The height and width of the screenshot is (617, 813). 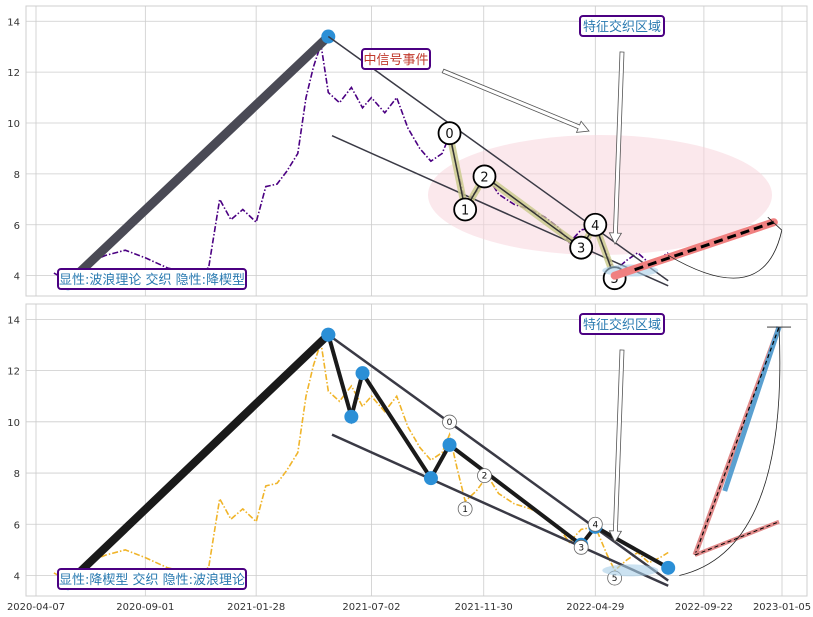 I want to click on x-tick-label: 2021-01-28, so click(x=256, y=607).